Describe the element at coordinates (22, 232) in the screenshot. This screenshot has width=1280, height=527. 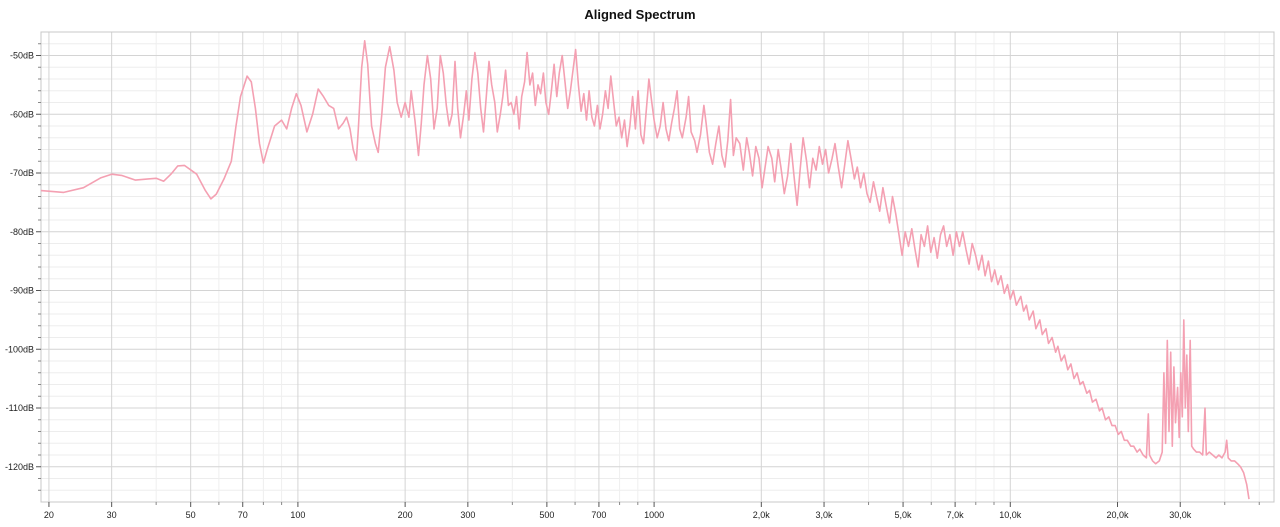
I see `y-tick-label: -80dB` at that location.